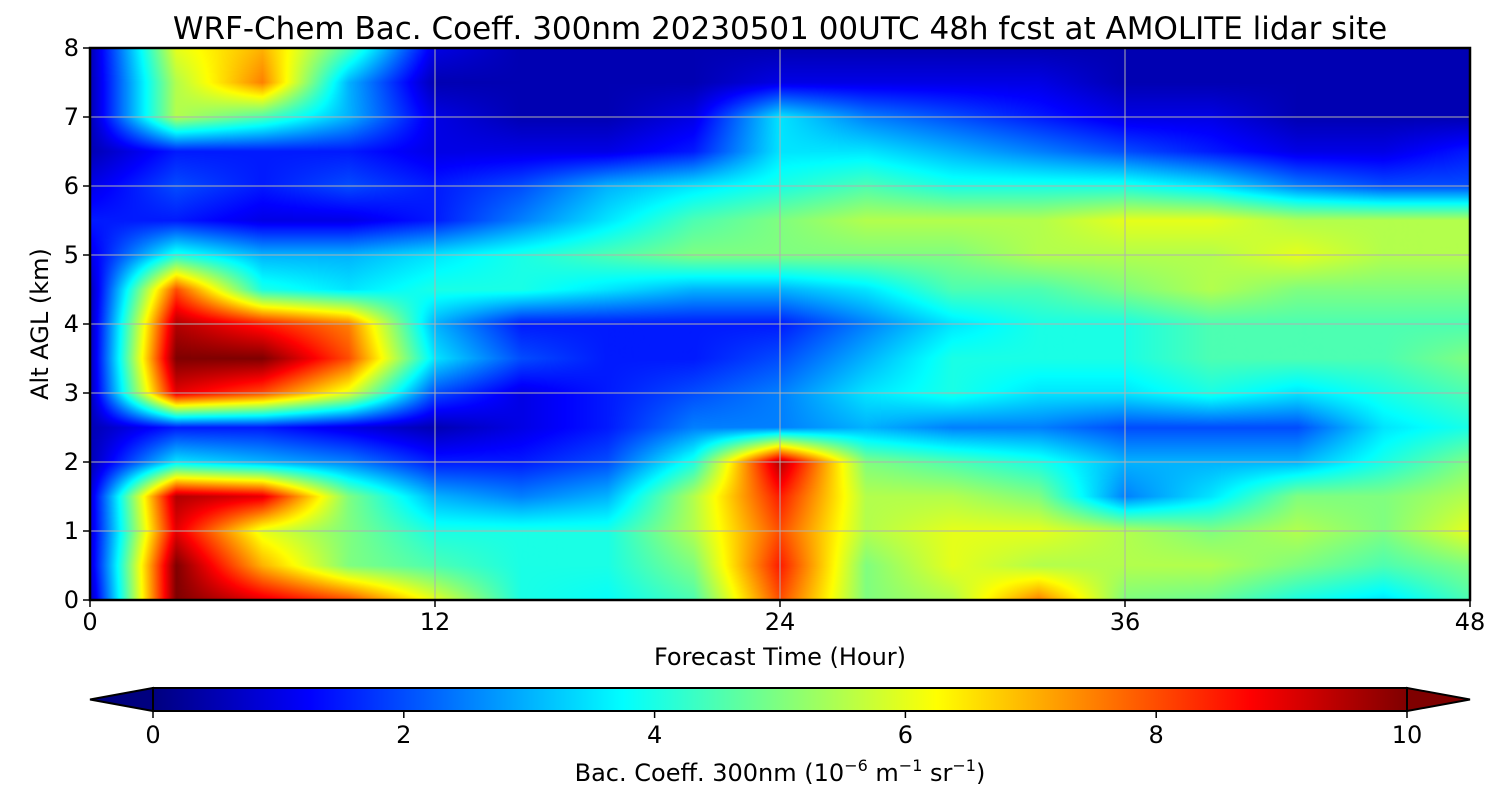  I want to click on y-tick-label: 3, so click(71, 393).